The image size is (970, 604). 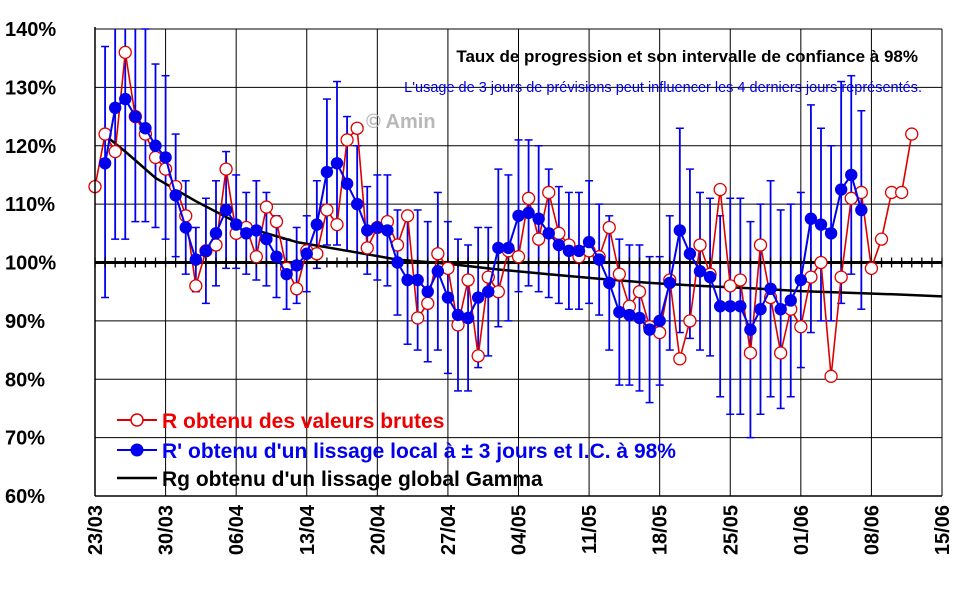 What do you see at coordinates (872, 530) in the screenshot?
I see `x-tick-label: 08/06` at bounding box center [872, 530].